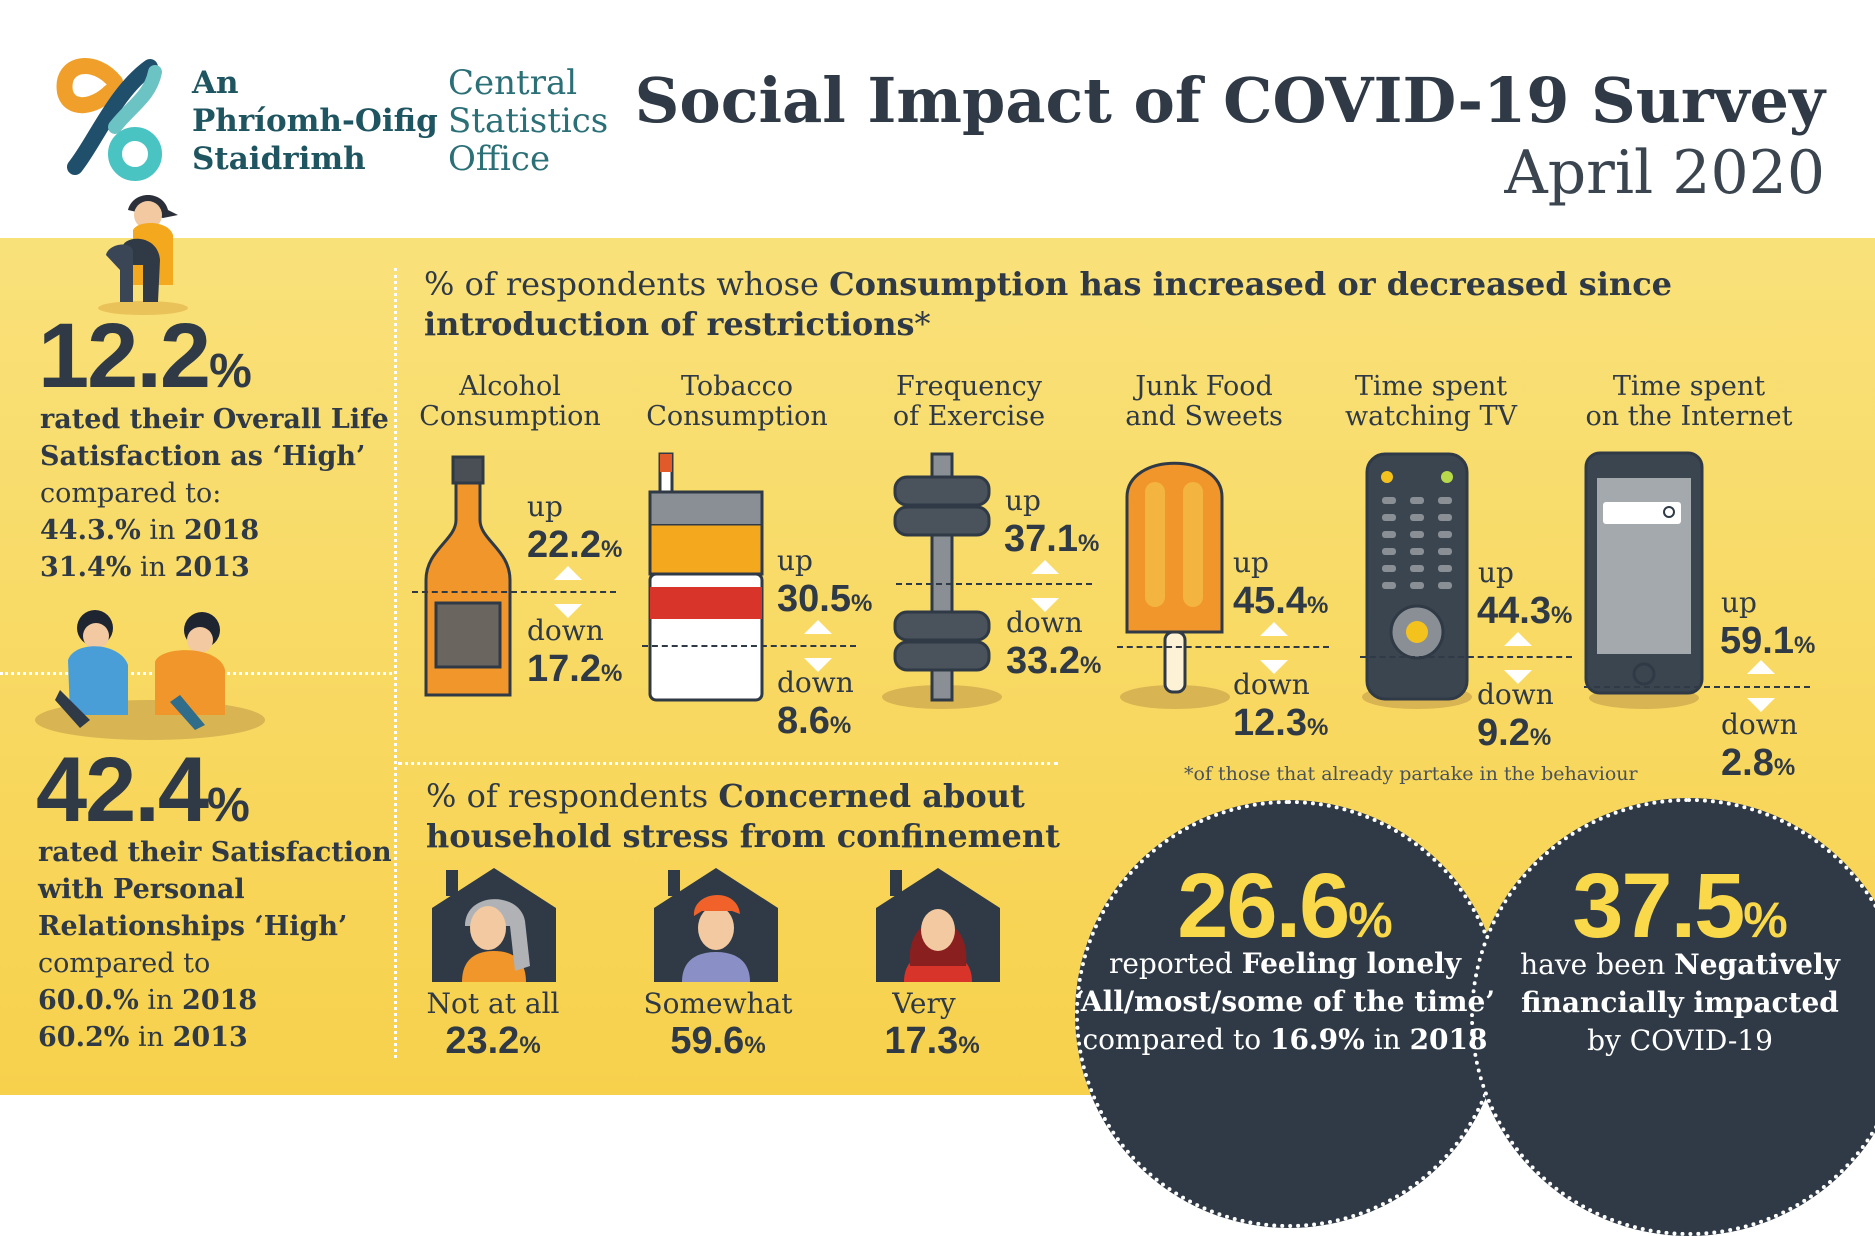  I want to click on stress-level-value: 17.3%, so click(932, 1041).